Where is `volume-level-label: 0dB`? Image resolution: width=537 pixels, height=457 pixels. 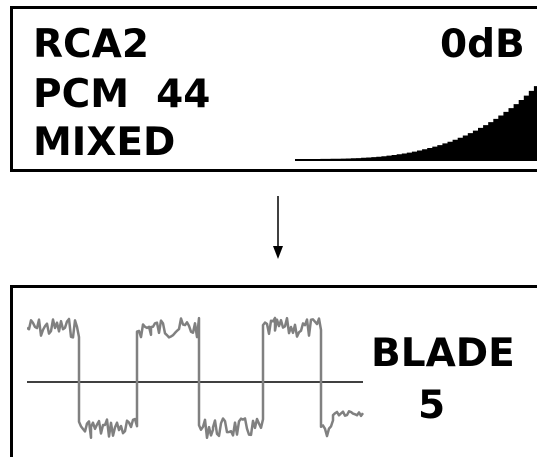
volume-level-label: 0dB is located at coordinates (482, 44).